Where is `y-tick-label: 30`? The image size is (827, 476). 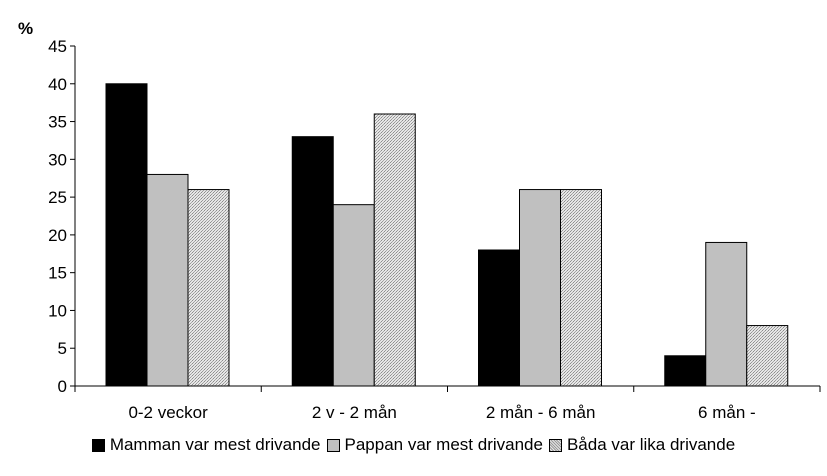
y-tick-label: 30 is located at coordinates (57, 159).